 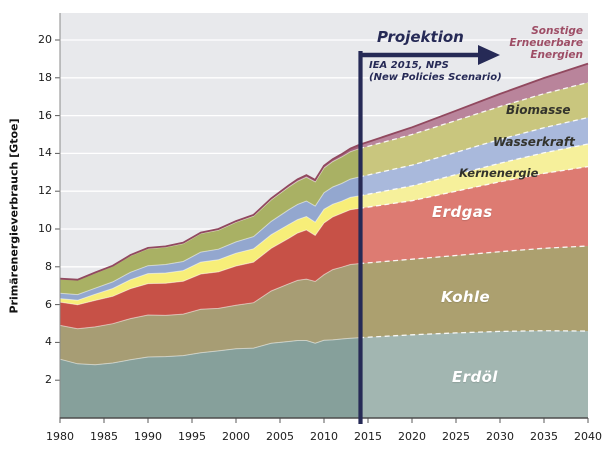 What do you see at coordinates (48, 380) in the screenshot?
I see `y-tick-label: 2` at bounding box center [48, 380].